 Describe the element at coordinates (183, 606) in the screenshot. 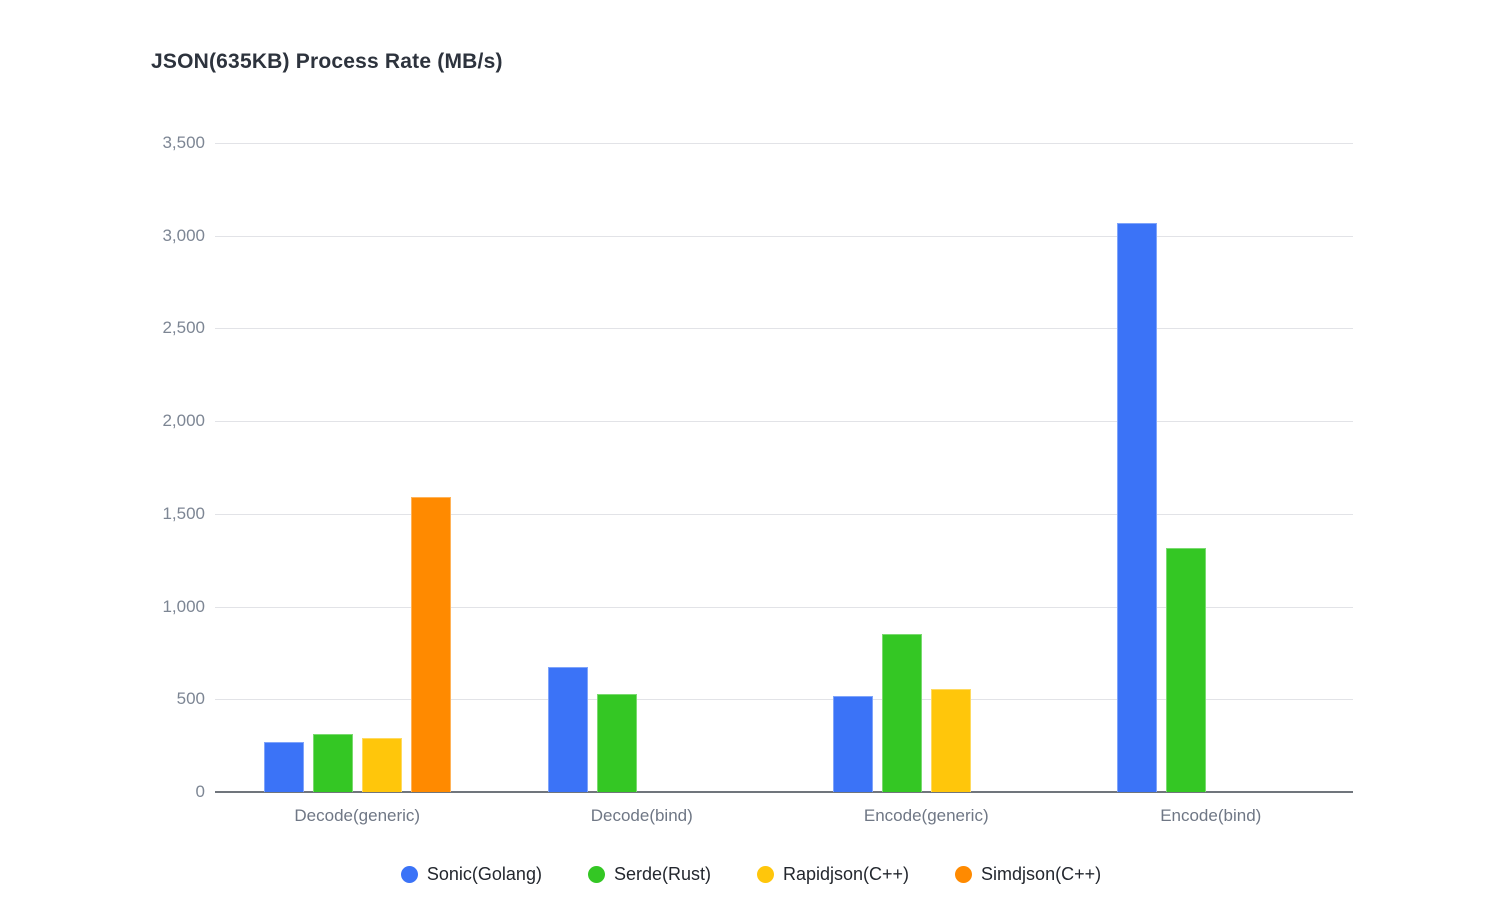

I see `y-axis-tick-label: 1,000` at that location.